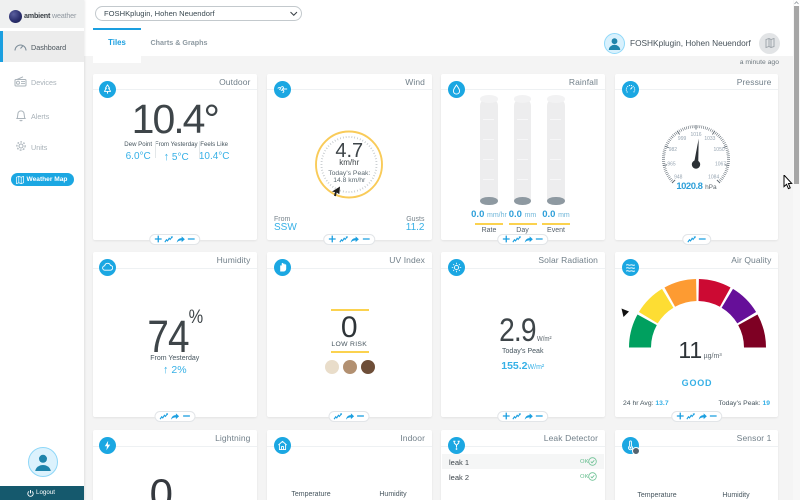 The image size is (800, 500). What do you see at coordinates (682, 139) in the screenshot?
I see `svg-text: 999` at bounding box center [682, 139].